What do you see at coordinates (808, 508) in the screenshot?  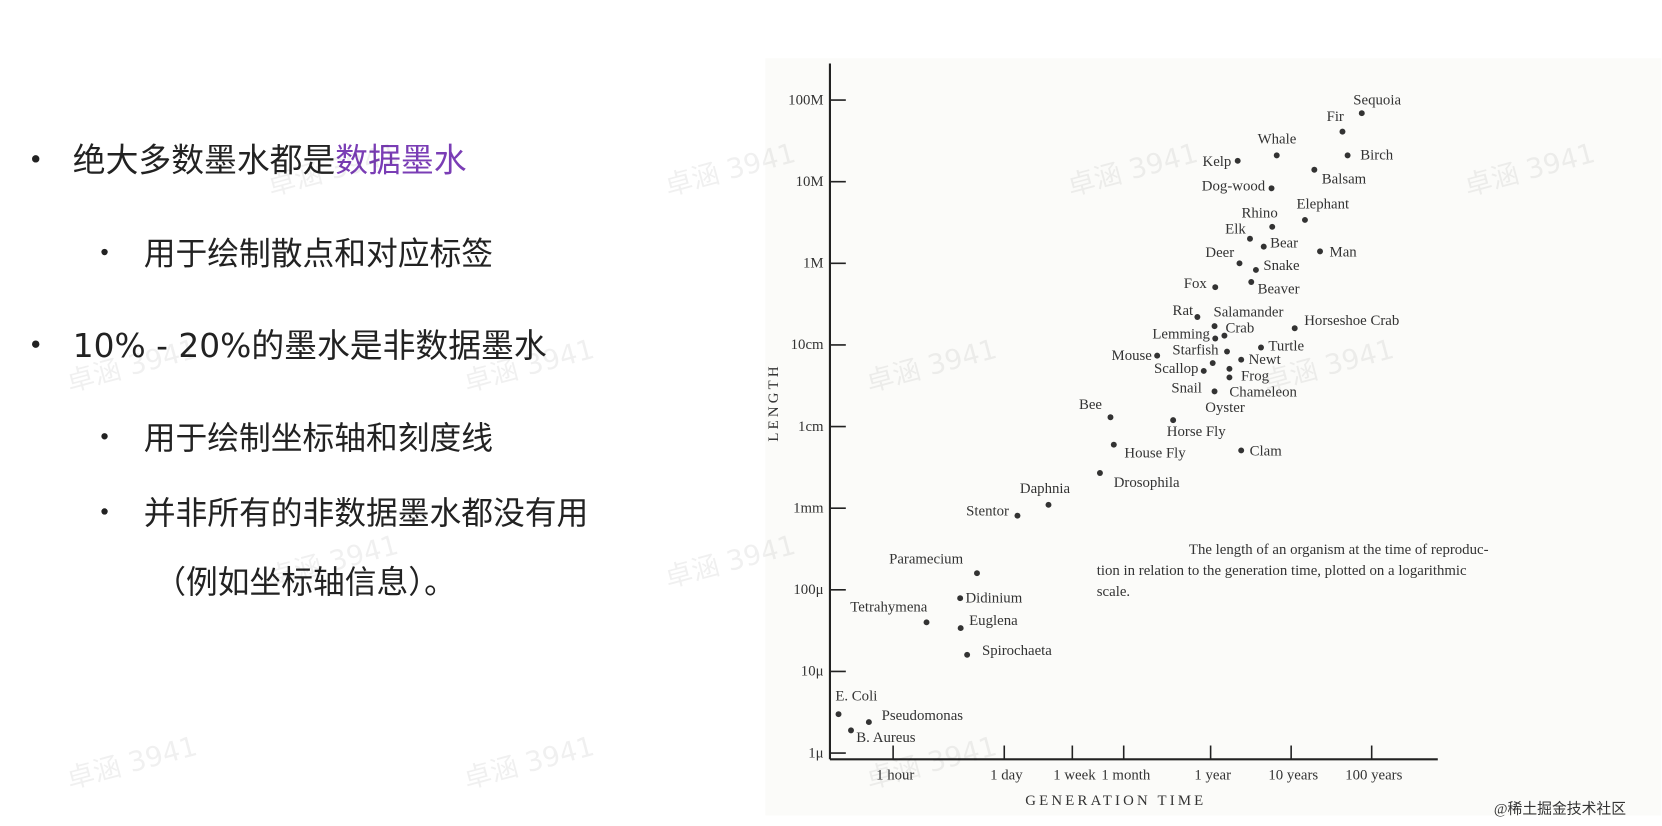 I see `y-tick-label: 1mm` at bounding box center [808, 508].